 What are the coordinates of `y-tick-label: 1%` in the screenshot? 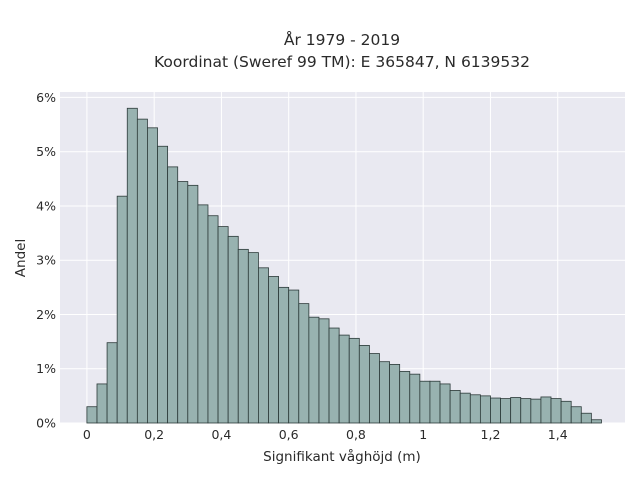 It's located at (46, 368).